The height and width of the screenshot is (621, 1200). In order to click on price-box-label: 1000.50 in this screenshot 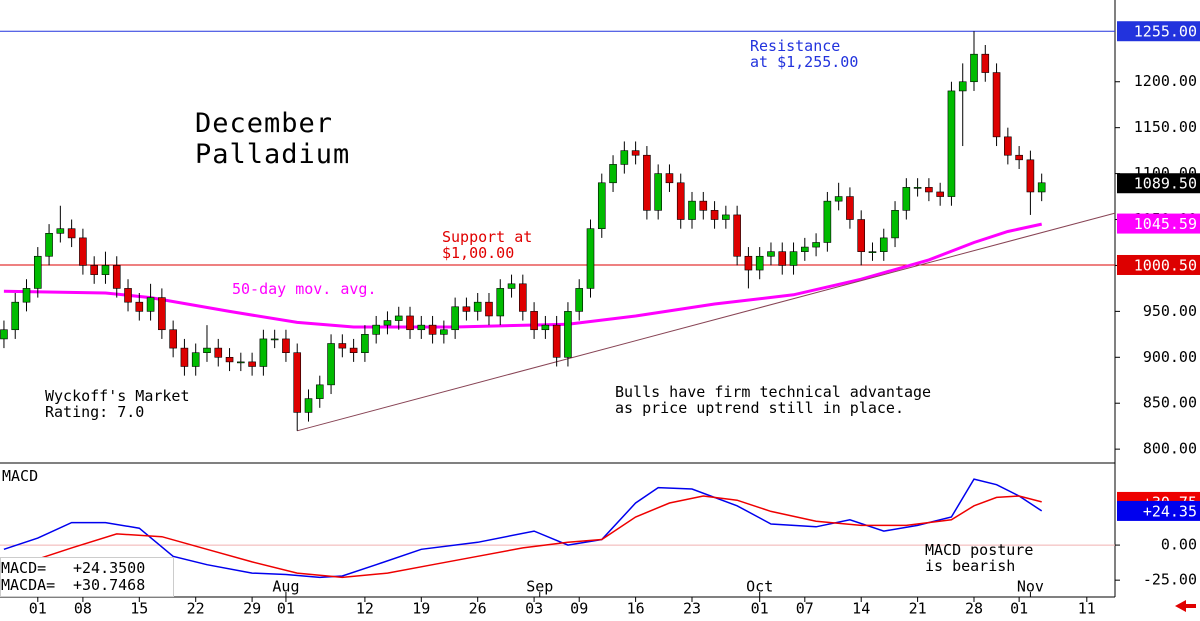, I will do `click(1165, 265)`.